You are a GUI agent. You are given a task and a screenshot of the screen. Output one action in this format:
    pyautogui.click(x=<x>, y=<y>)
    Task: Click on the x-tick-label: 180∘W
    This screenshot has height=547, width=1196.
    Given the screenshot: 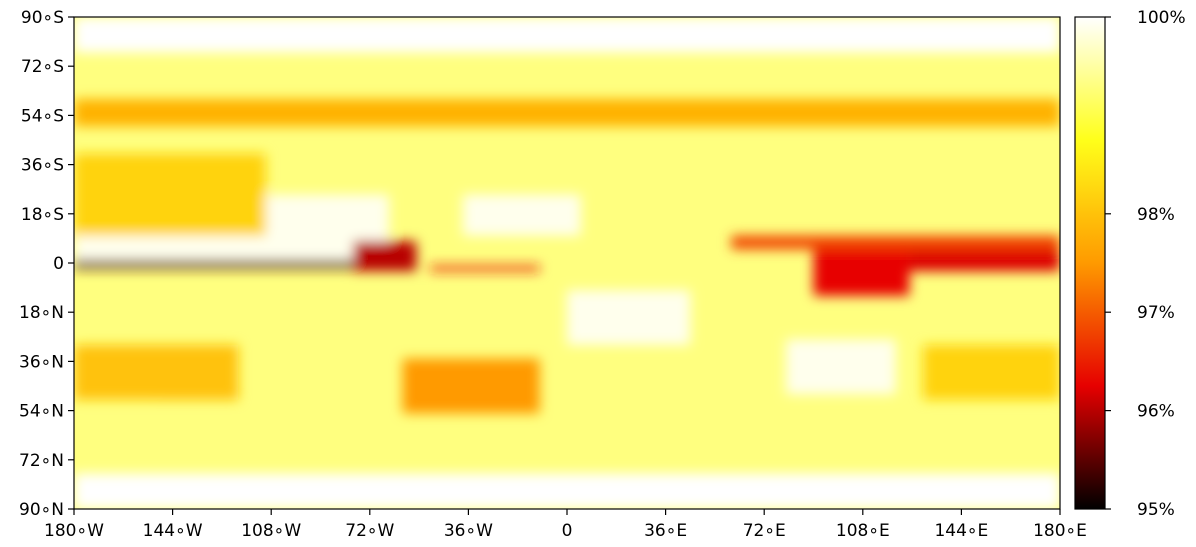 What is the action you would take?
    pyautogui.click(x=74, y=531)
    